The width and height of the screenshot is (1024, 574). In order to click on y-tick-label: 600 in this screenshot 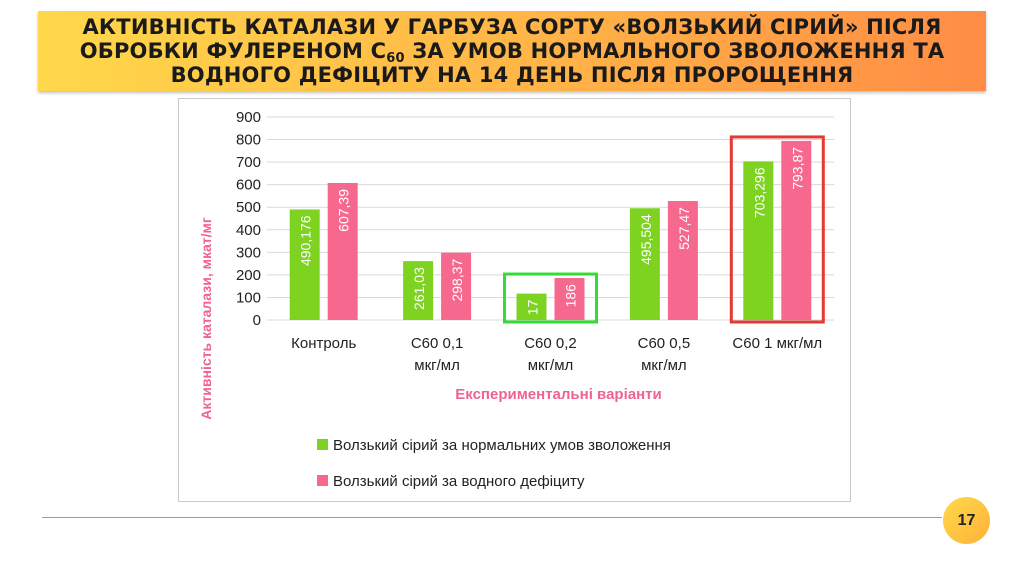, I will do `click(248, 185)`.